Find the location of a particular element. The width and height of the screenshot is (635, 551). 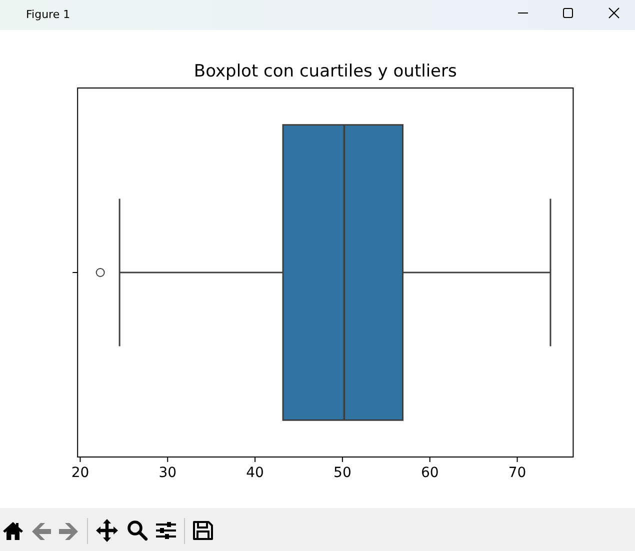

x-tick-label: 30 is located at coordinates (167, 473).